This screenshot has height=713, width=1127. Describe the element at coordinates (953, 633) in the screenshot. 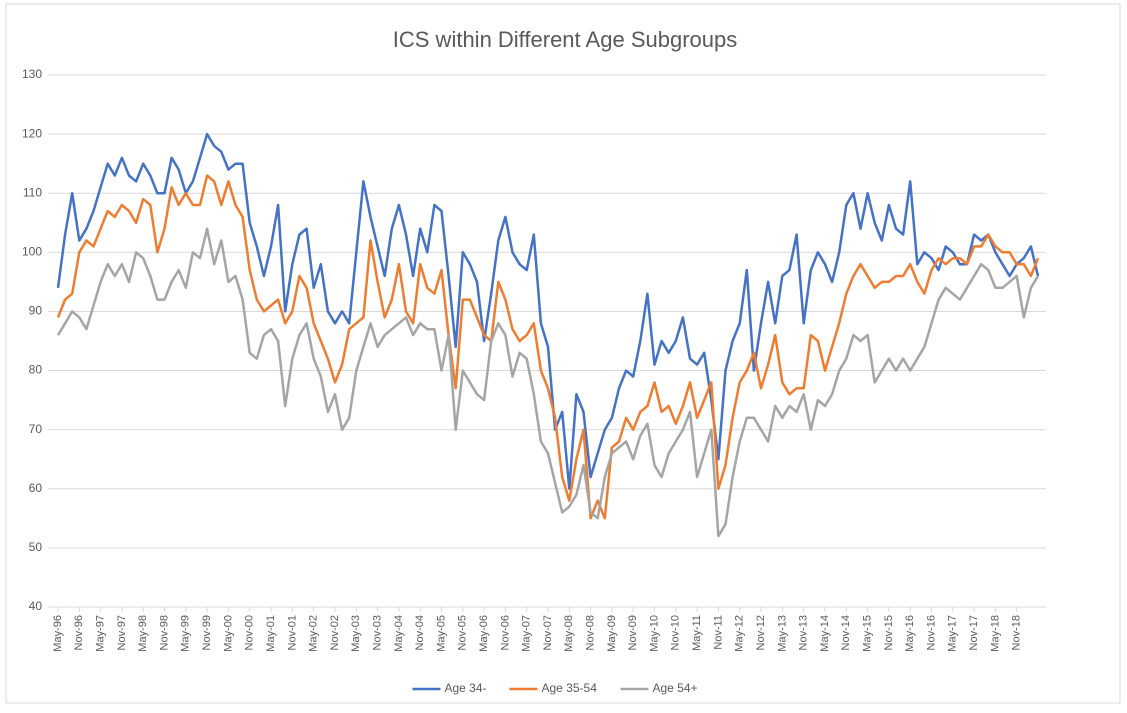

I see `x-tick-label: May-17` at that location.